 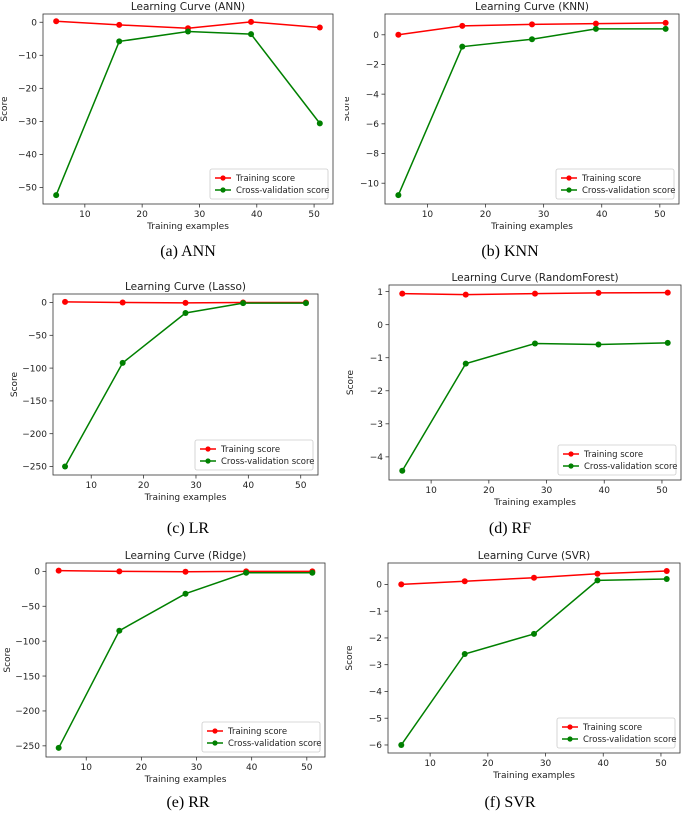 I want to click on chart-title: Learning Curve (Lasso), so click(x=185, y=287).